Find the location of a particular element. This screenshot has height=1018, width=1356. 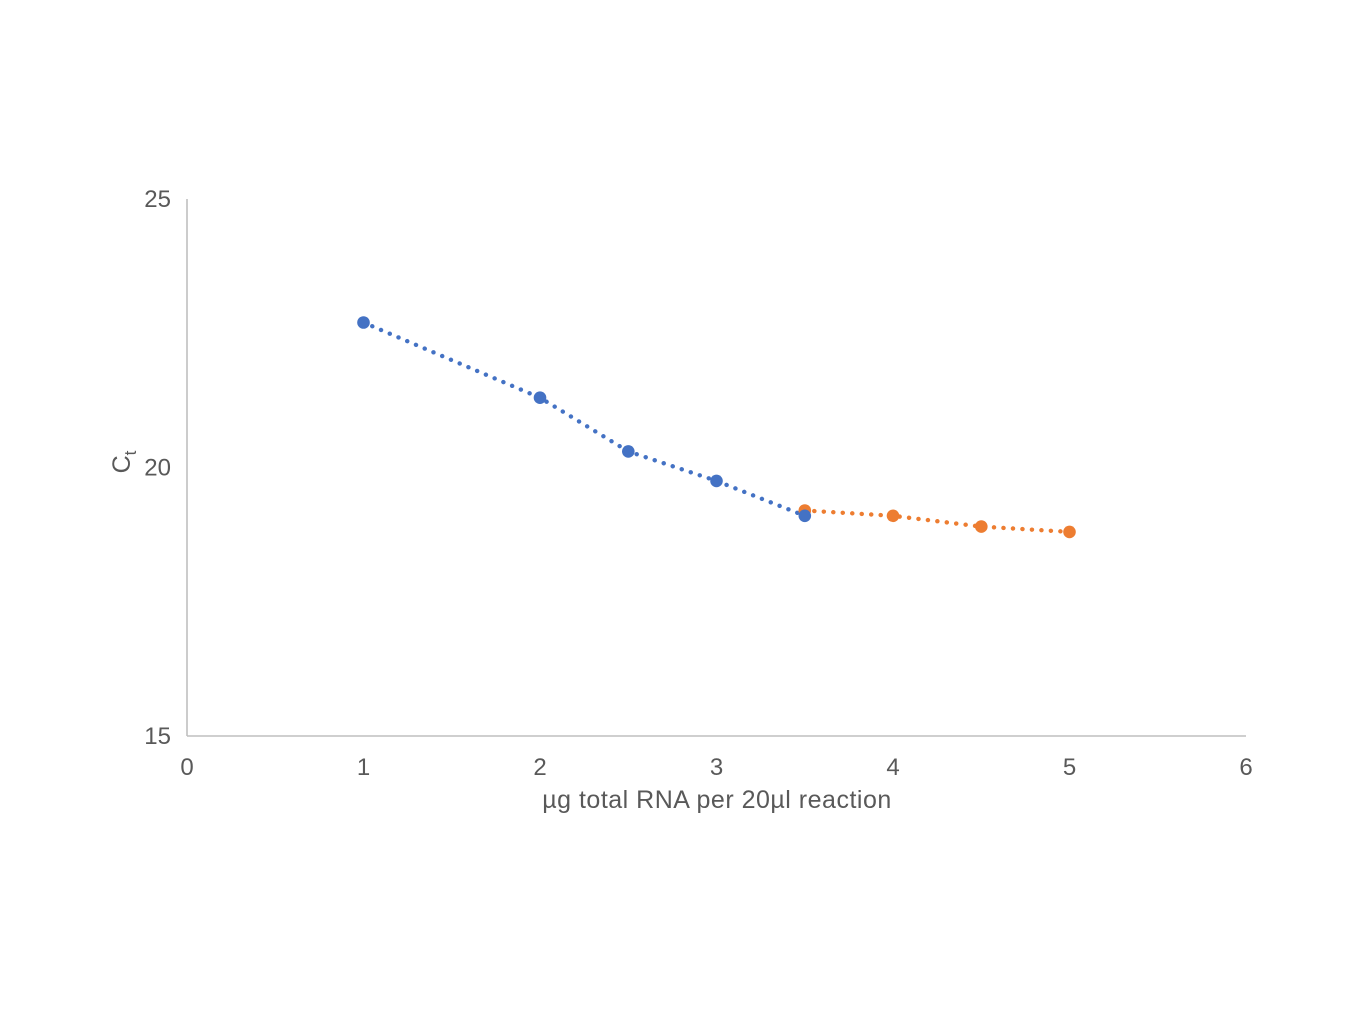

x-tick-label: 2 is located at coordinates (539, 767).